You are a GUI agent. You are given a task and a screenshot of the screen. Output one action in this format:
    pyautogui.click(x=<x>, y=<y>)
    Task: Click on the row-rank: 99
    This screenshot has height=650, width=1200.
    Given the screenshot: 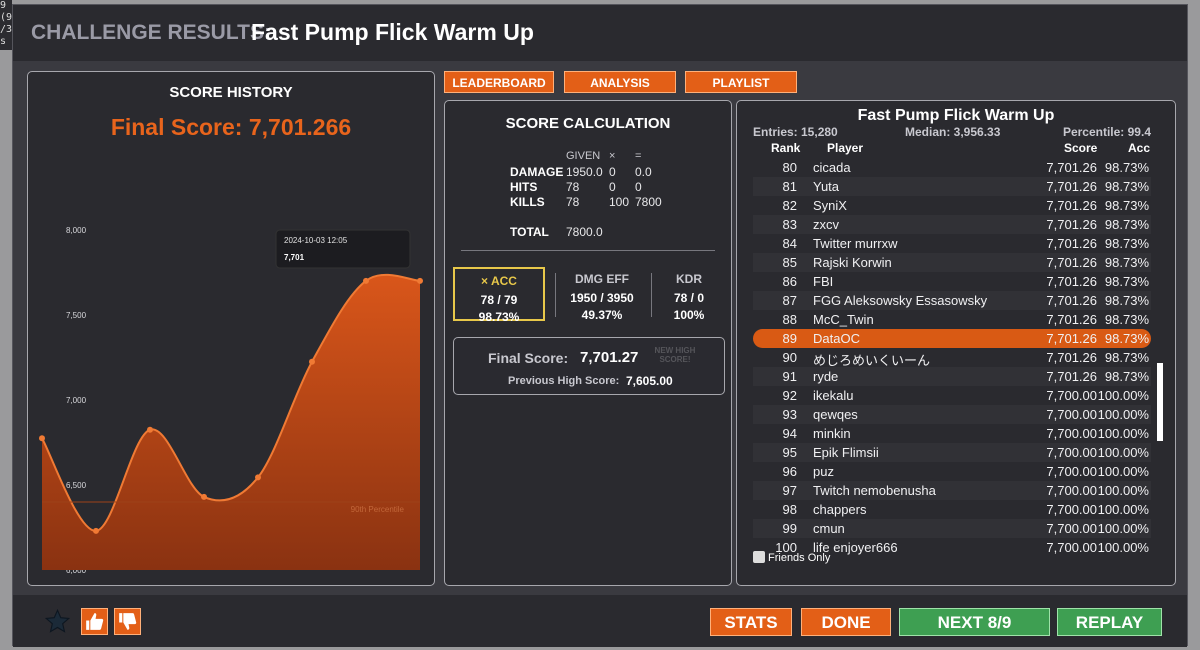 What is the action you would take?
    pyautogui.click(x=789, y=528)
    